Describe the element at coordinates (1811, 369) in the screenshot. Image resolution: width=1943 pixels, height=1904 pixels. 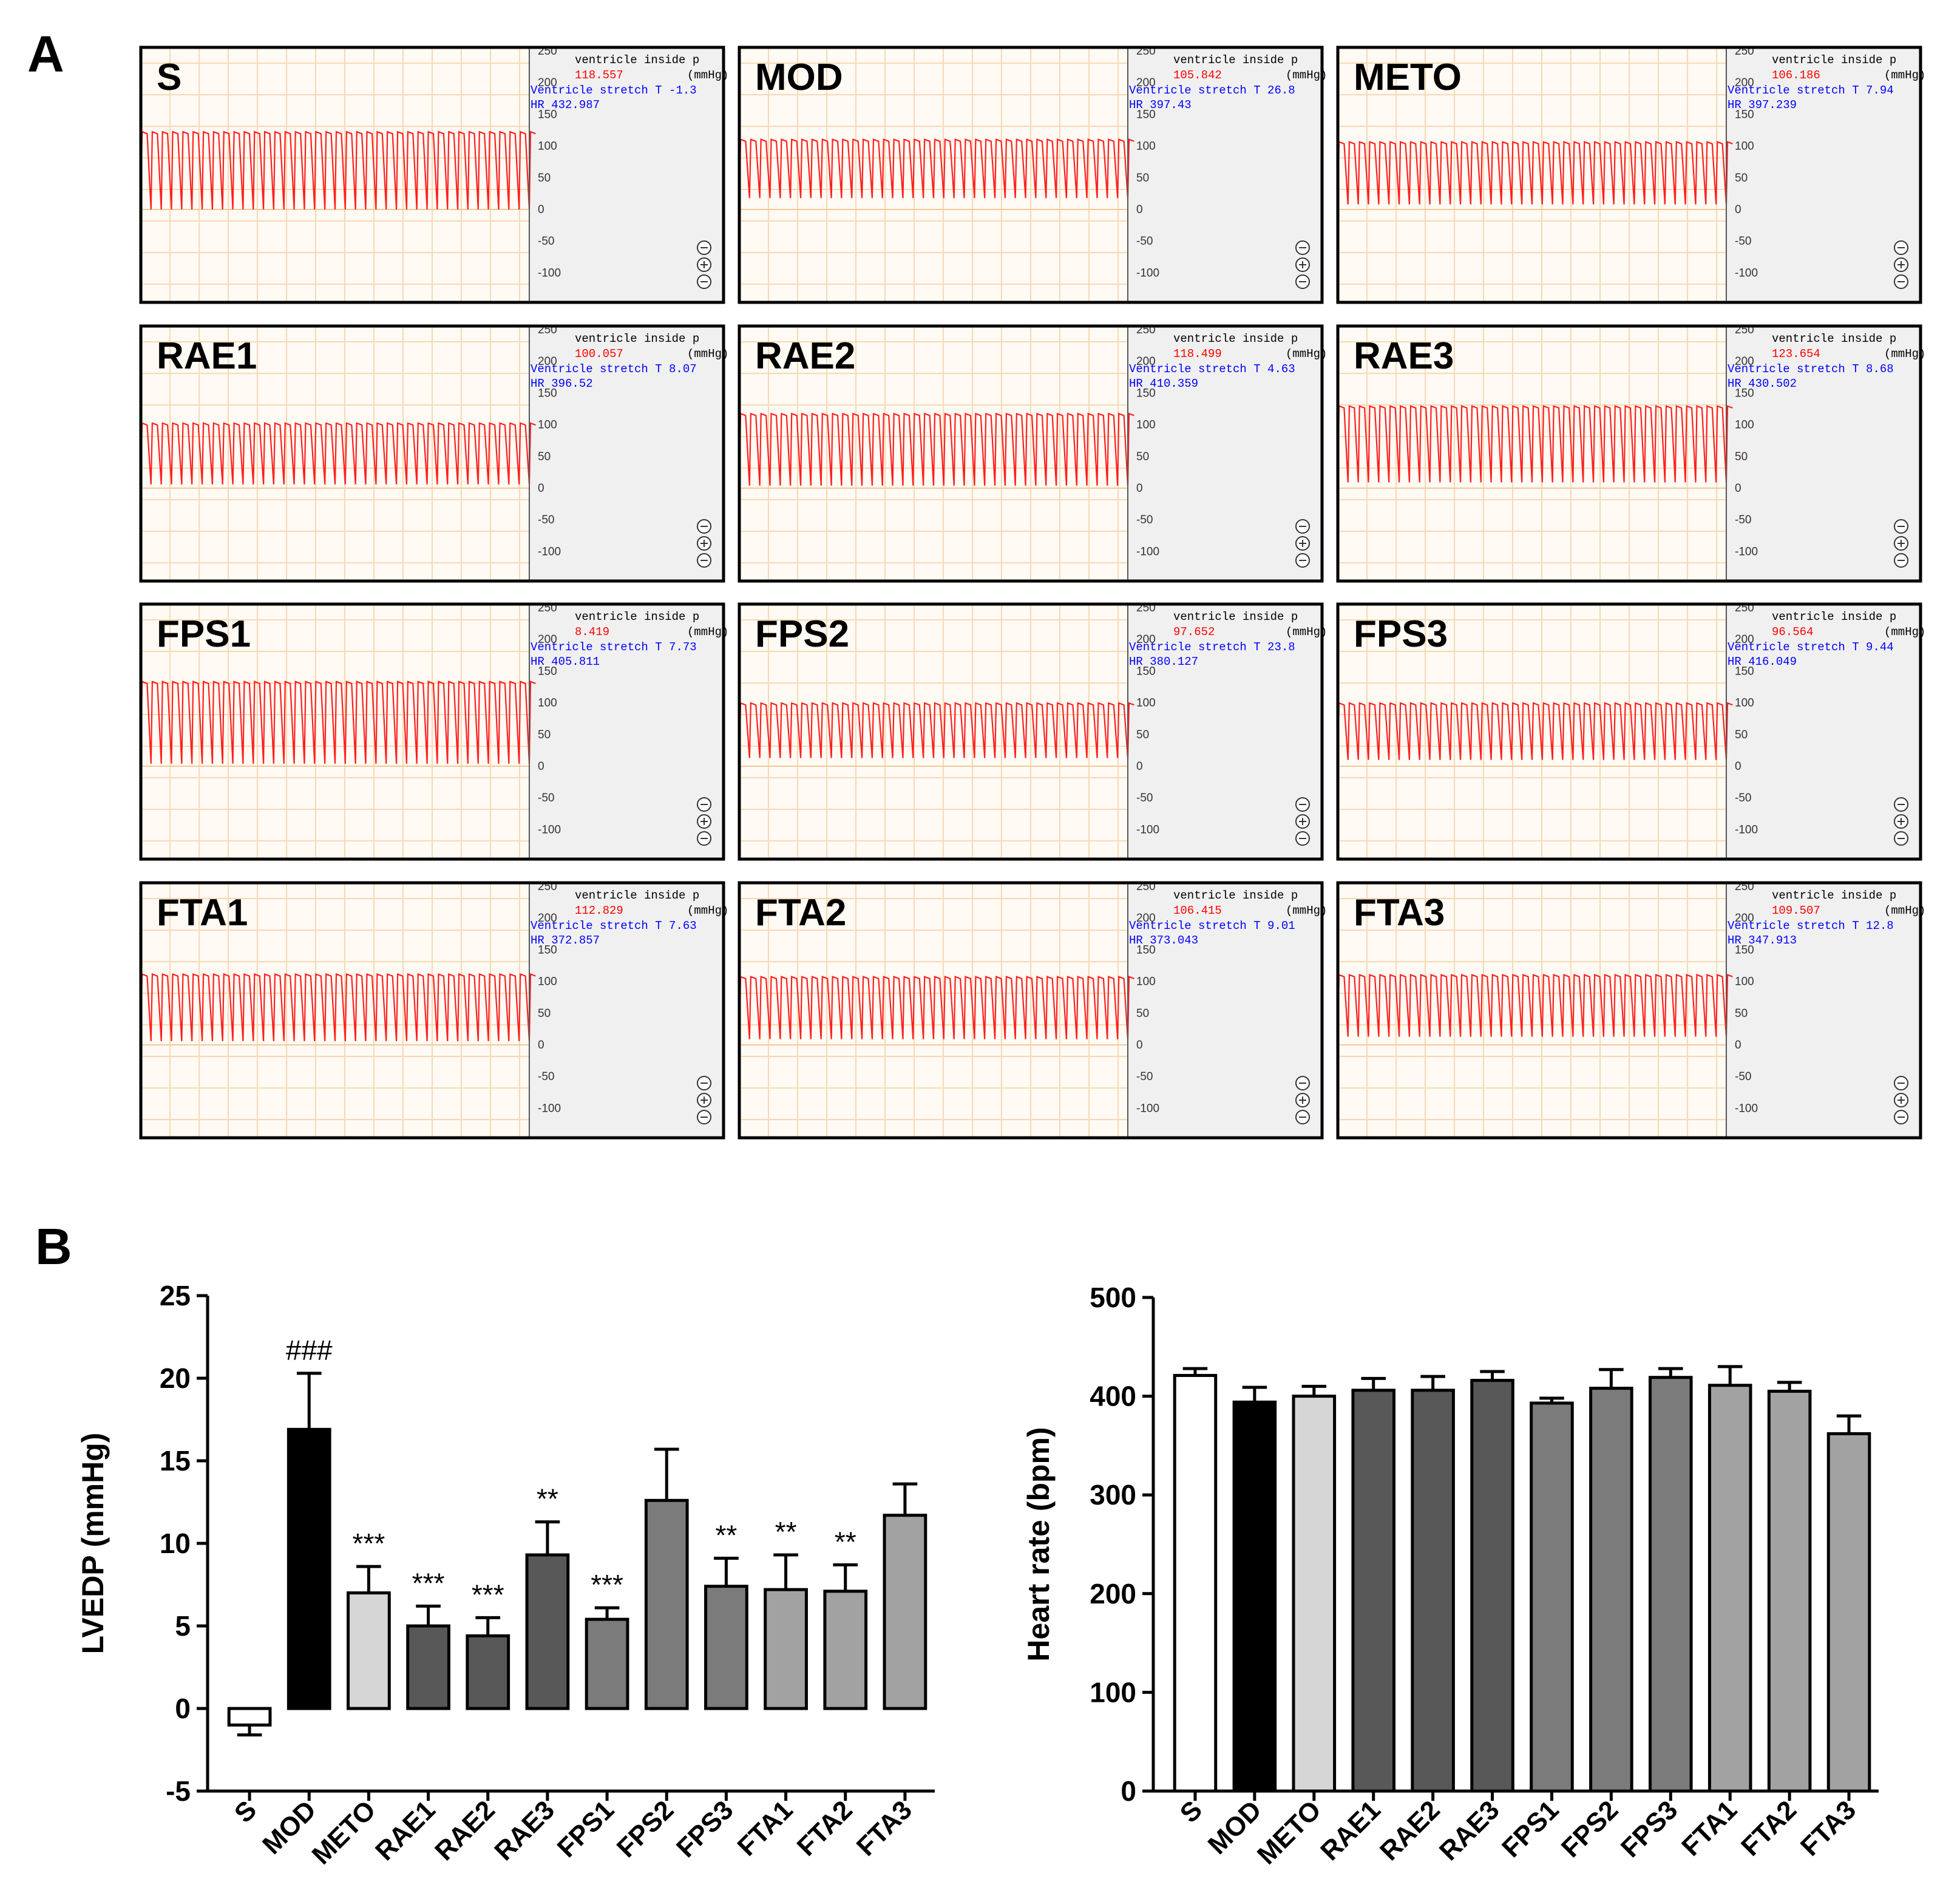
I see `stretch-readout: Ventricle stretch T 8.68` at that location.